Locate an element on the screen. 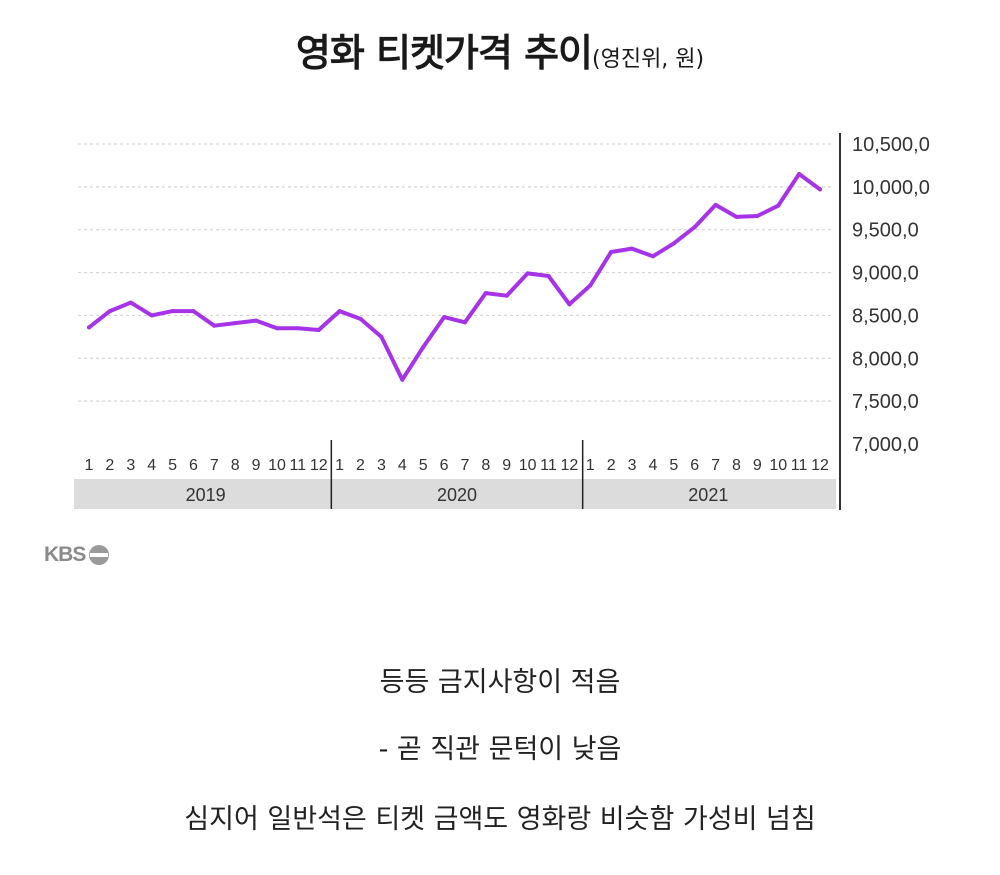 This screenshot has width=1000, height=875. year-band is located at coordinates (455, 474).